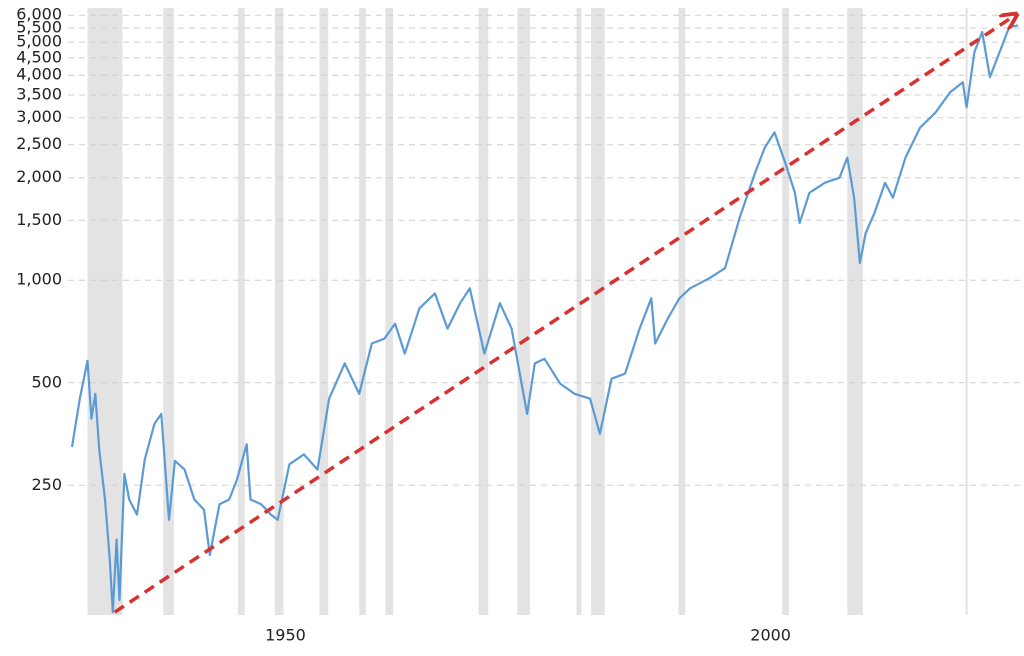 The image size is (1024, 656). What do you see at coordinates (39, 74) in the screenshot?
I see `y-tick-label: 4,000` at bounding box center [39, 74].